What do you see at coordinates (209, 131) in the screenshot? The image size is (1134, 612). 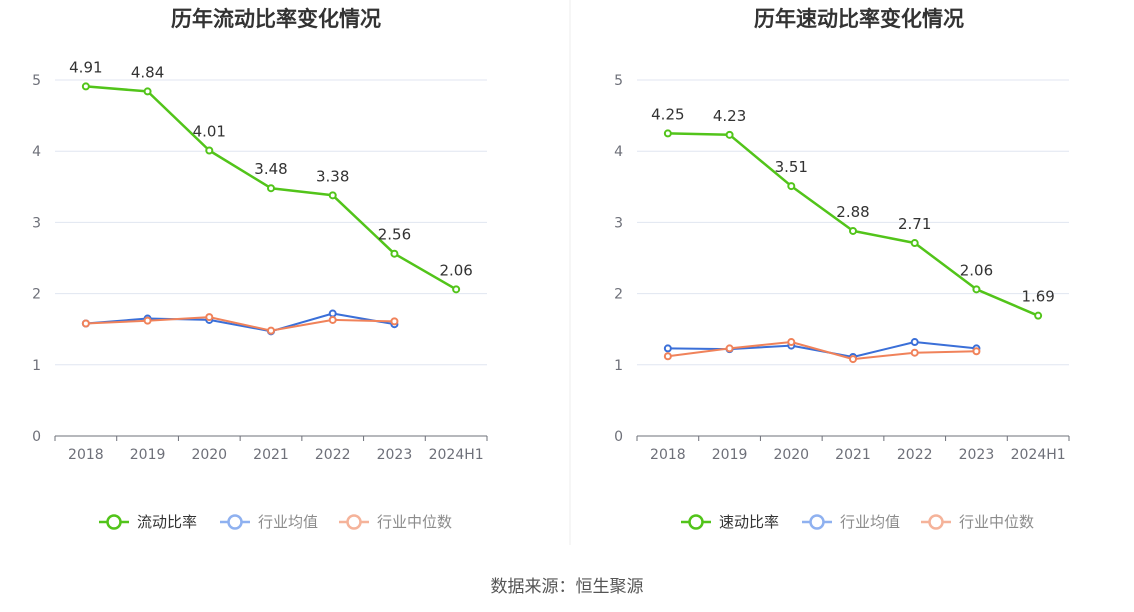 I see `data-label: 4.01` at bounding box center [209, 131].